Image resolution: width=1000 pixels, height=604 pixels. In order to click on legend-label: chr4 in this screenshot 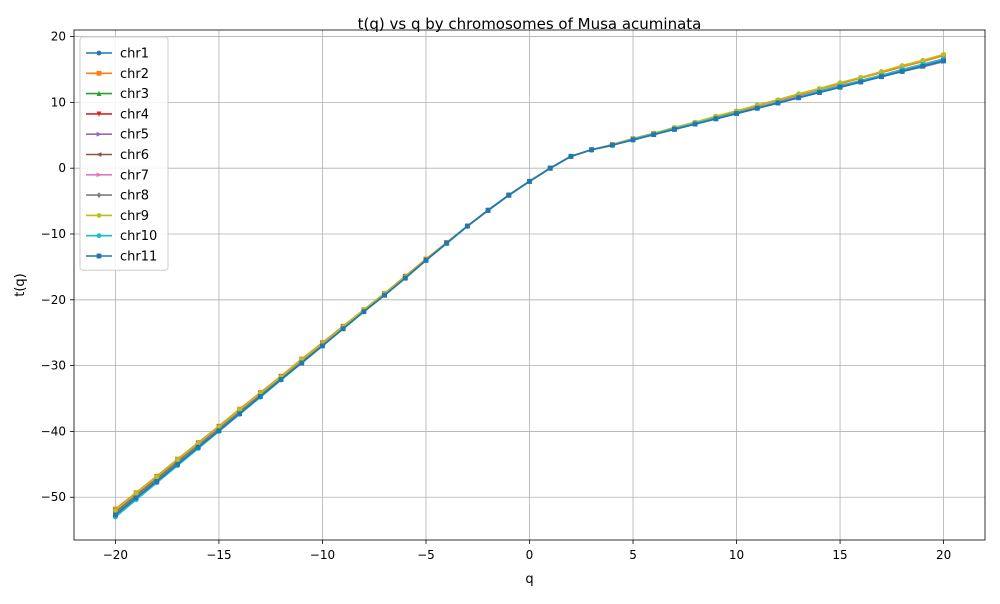, I will do `click(134, 114)`.